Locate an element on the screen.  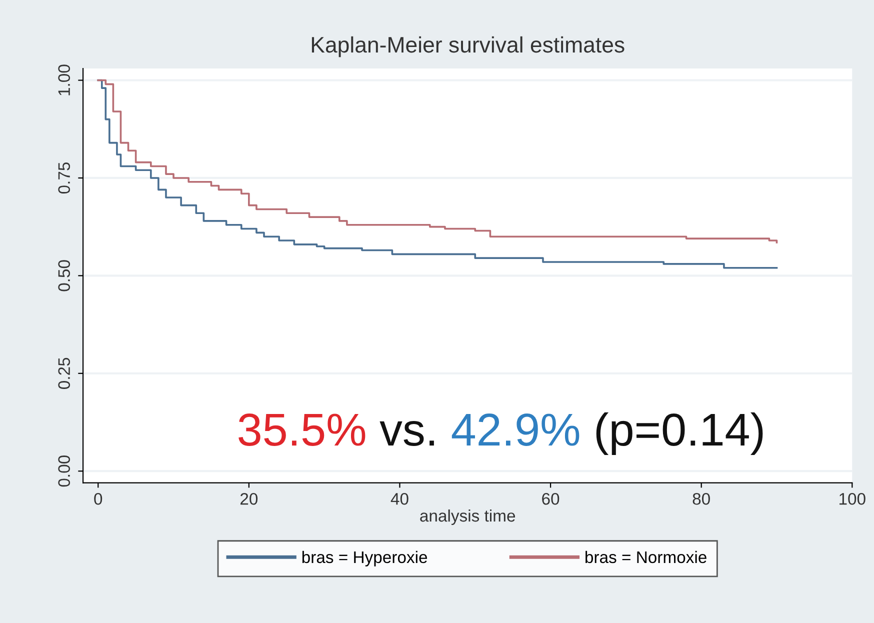
y-tick-label: 1.00 is located at coordinates (64, 80).